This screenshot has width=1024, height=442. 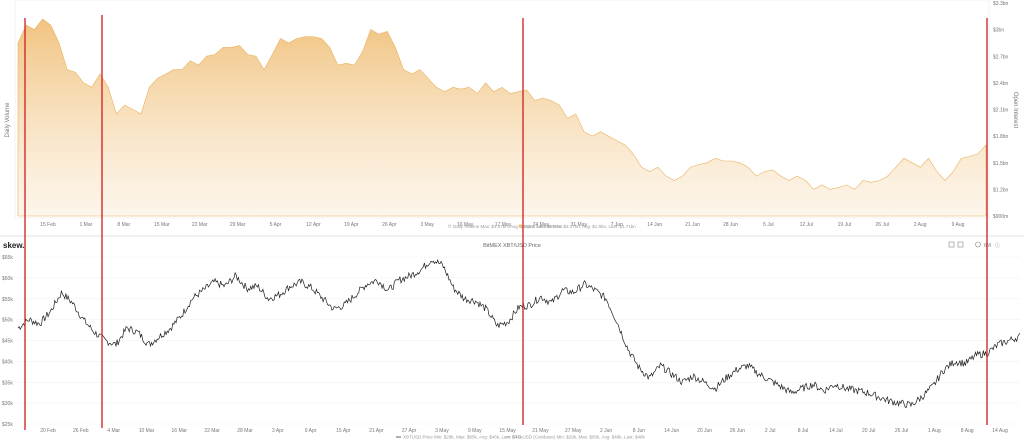 What do you see at coordinates (351, 225) in the screenshot?
I see `top-x-tick-label: 19 Apr` at bounding box center [351, 225].